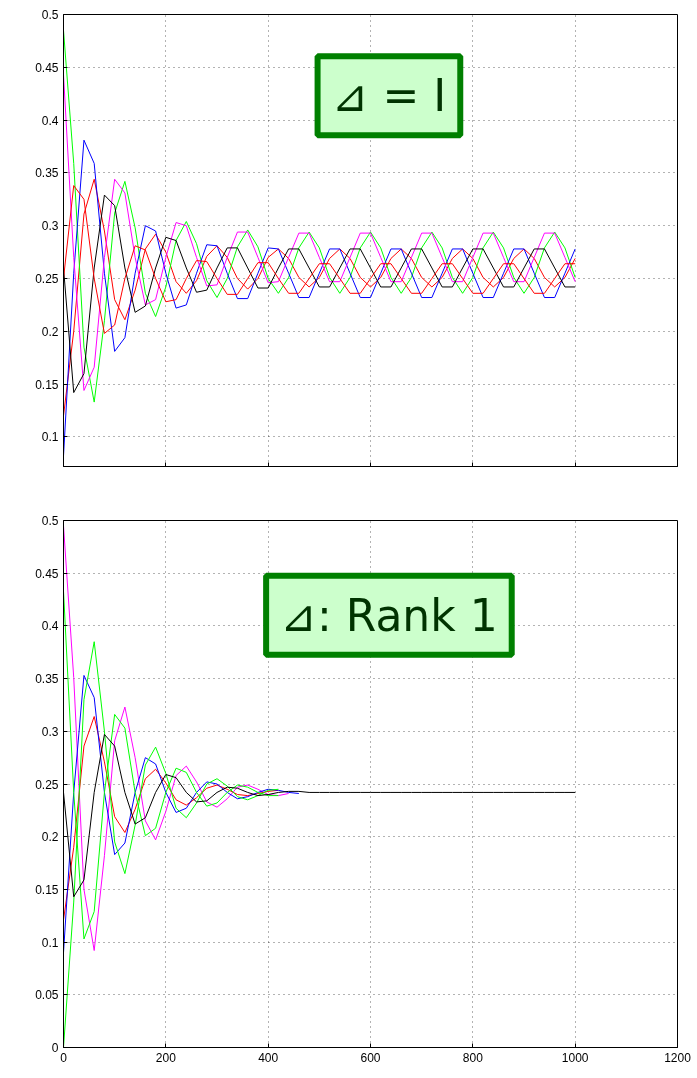  What do you see at coordinates (473, 1057) in the screenshot?
I see `x-tick-label: 800` at bounding box center [473, 1057].